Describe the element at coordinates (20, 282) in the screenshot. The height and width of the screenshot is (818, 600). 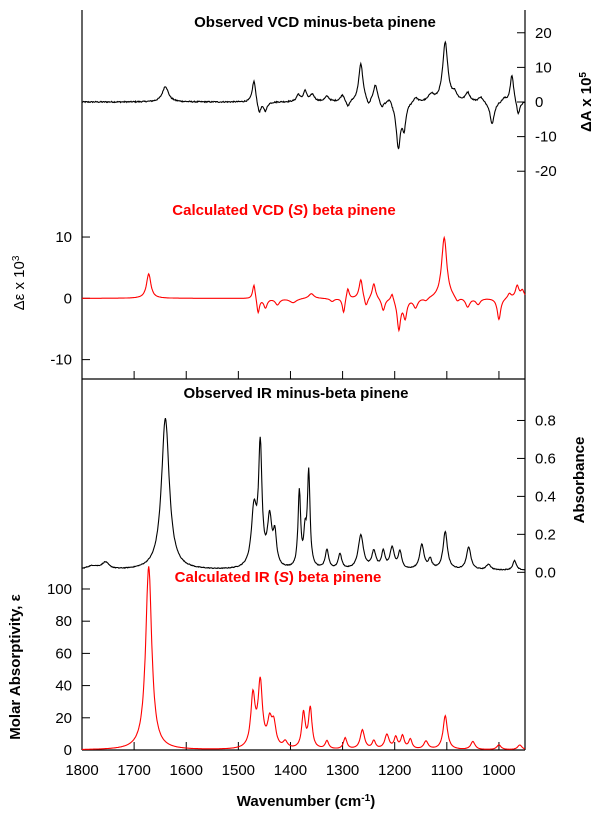
I see `vcd-calculated-ylabel: Δε x 103` at that location.